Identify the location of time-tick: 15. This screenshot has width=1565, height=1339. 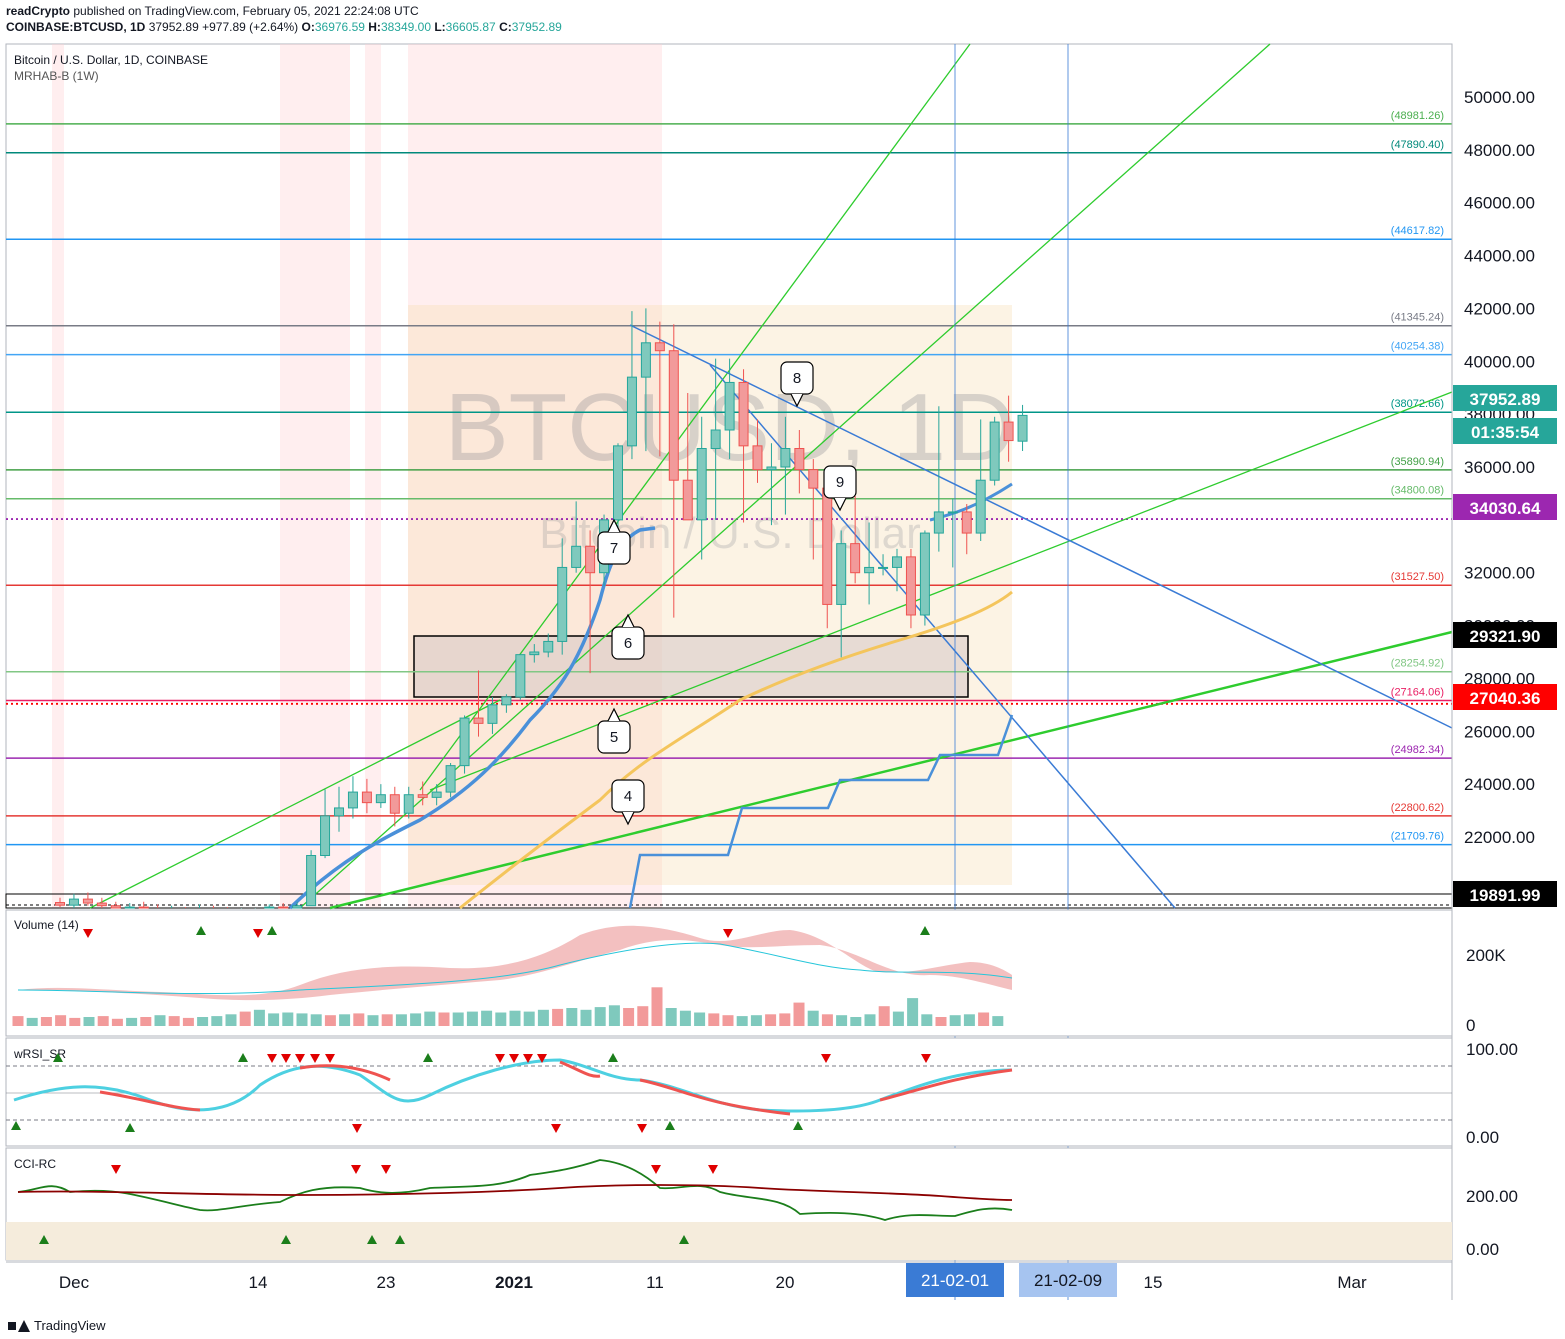
(1153, 1282).